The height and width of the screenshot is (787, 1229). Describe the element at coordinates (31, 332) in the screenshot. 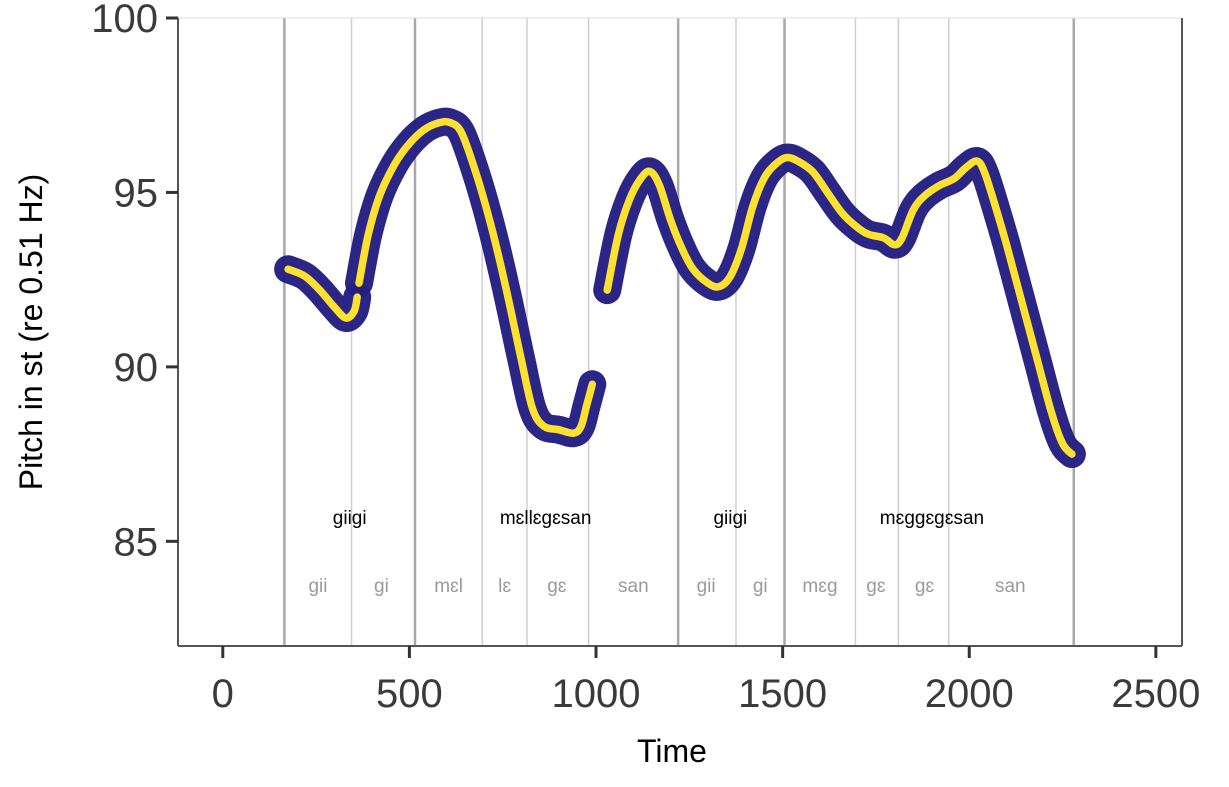

I see `y-axis-title: Pitch in st (re 0.51 Hz)` at that location.